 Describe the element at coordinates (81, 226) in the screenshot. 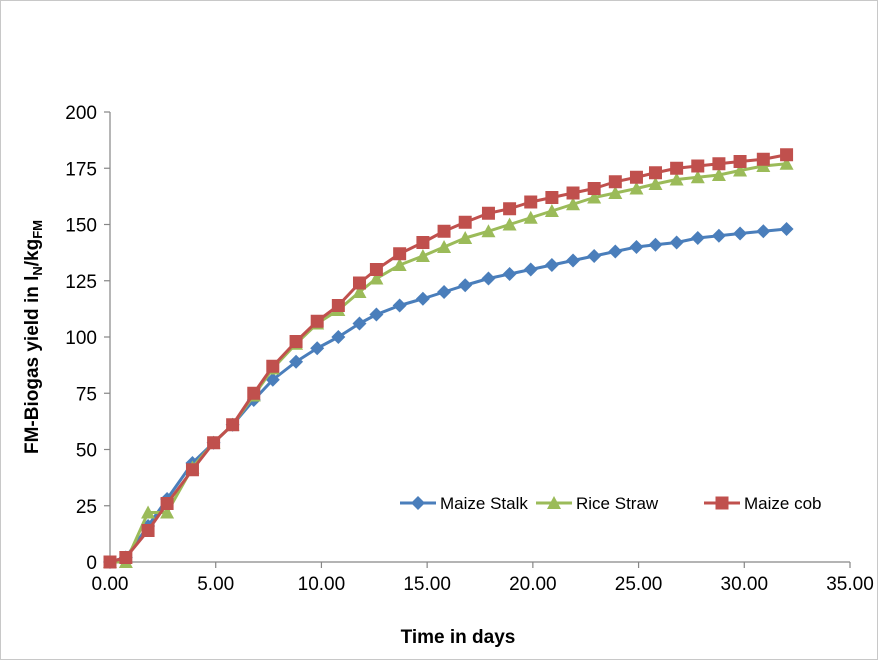

I see `y-tick-label: 150` at that location.